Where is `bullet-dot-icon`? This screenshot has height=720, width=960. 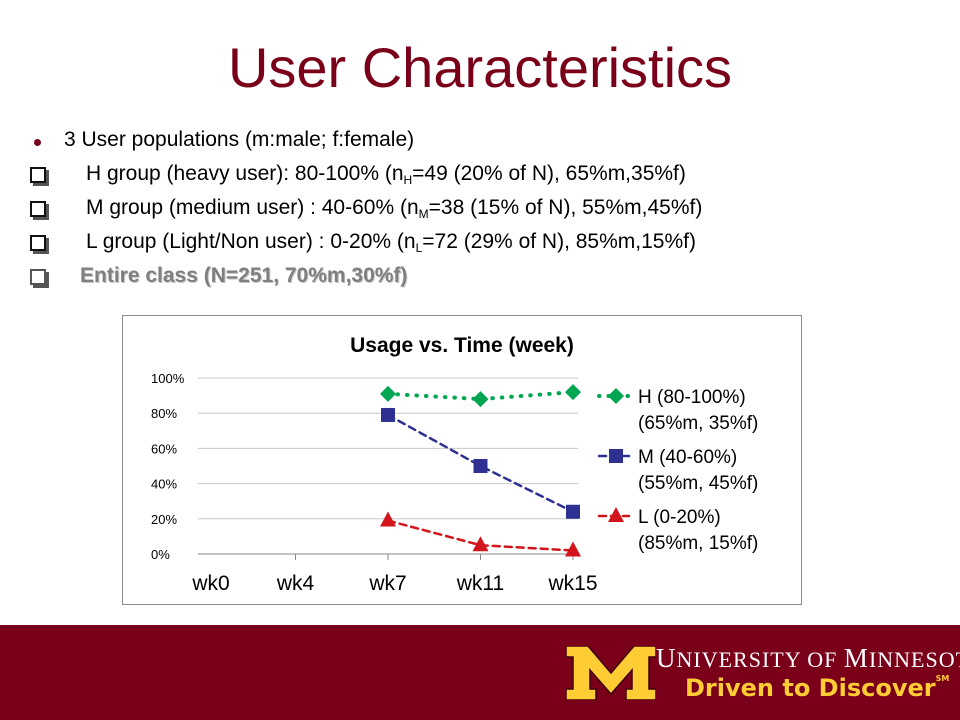 bullet-dot-icon is located at coordinates (37, 142).